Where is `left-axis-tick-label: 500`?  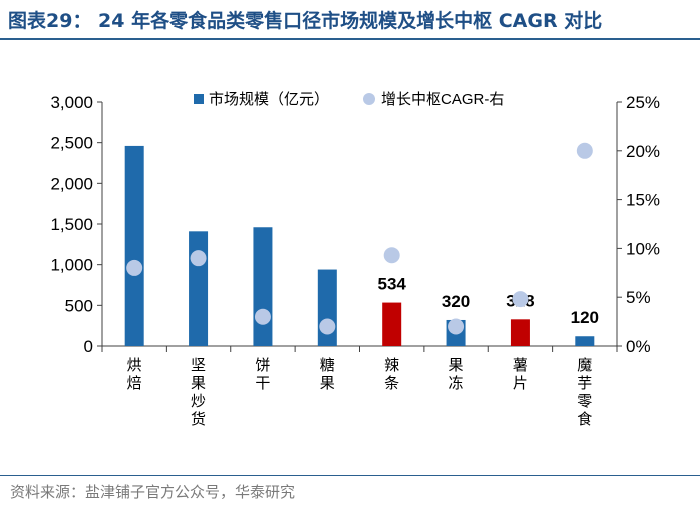
left-axis-tick-label: 500 is located at coordinates (79, 305).